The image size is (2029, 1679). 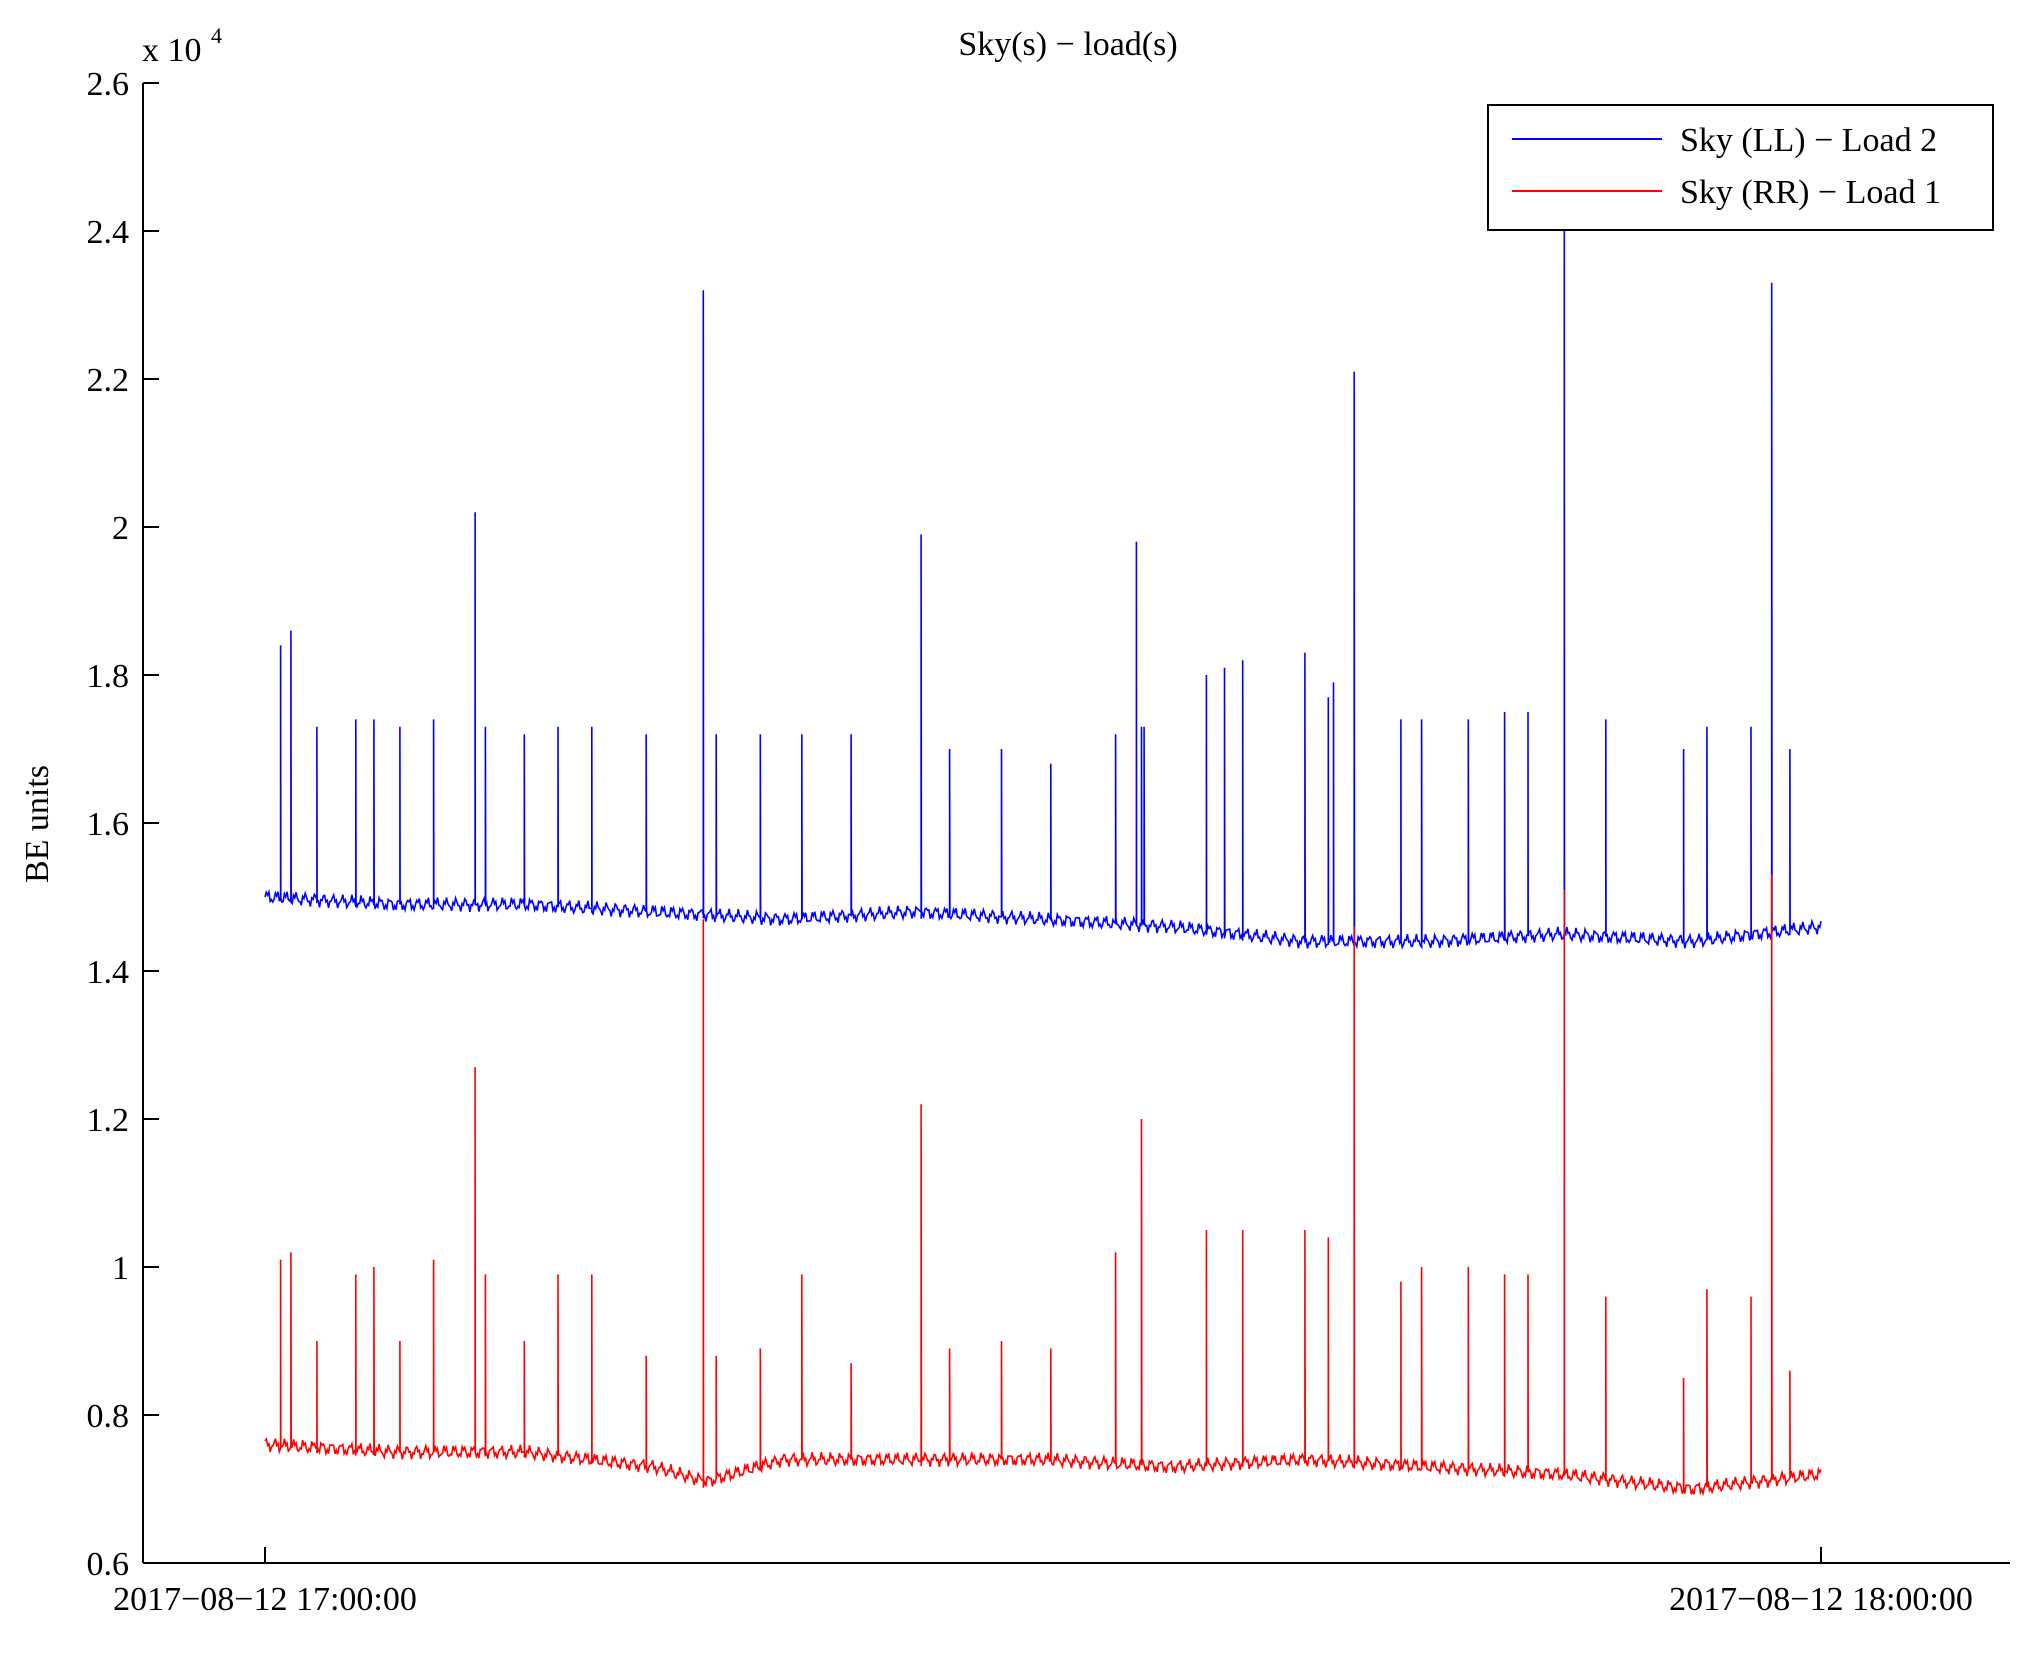 I want to click on y-tick-label: 2, so click(x=120, y=528).